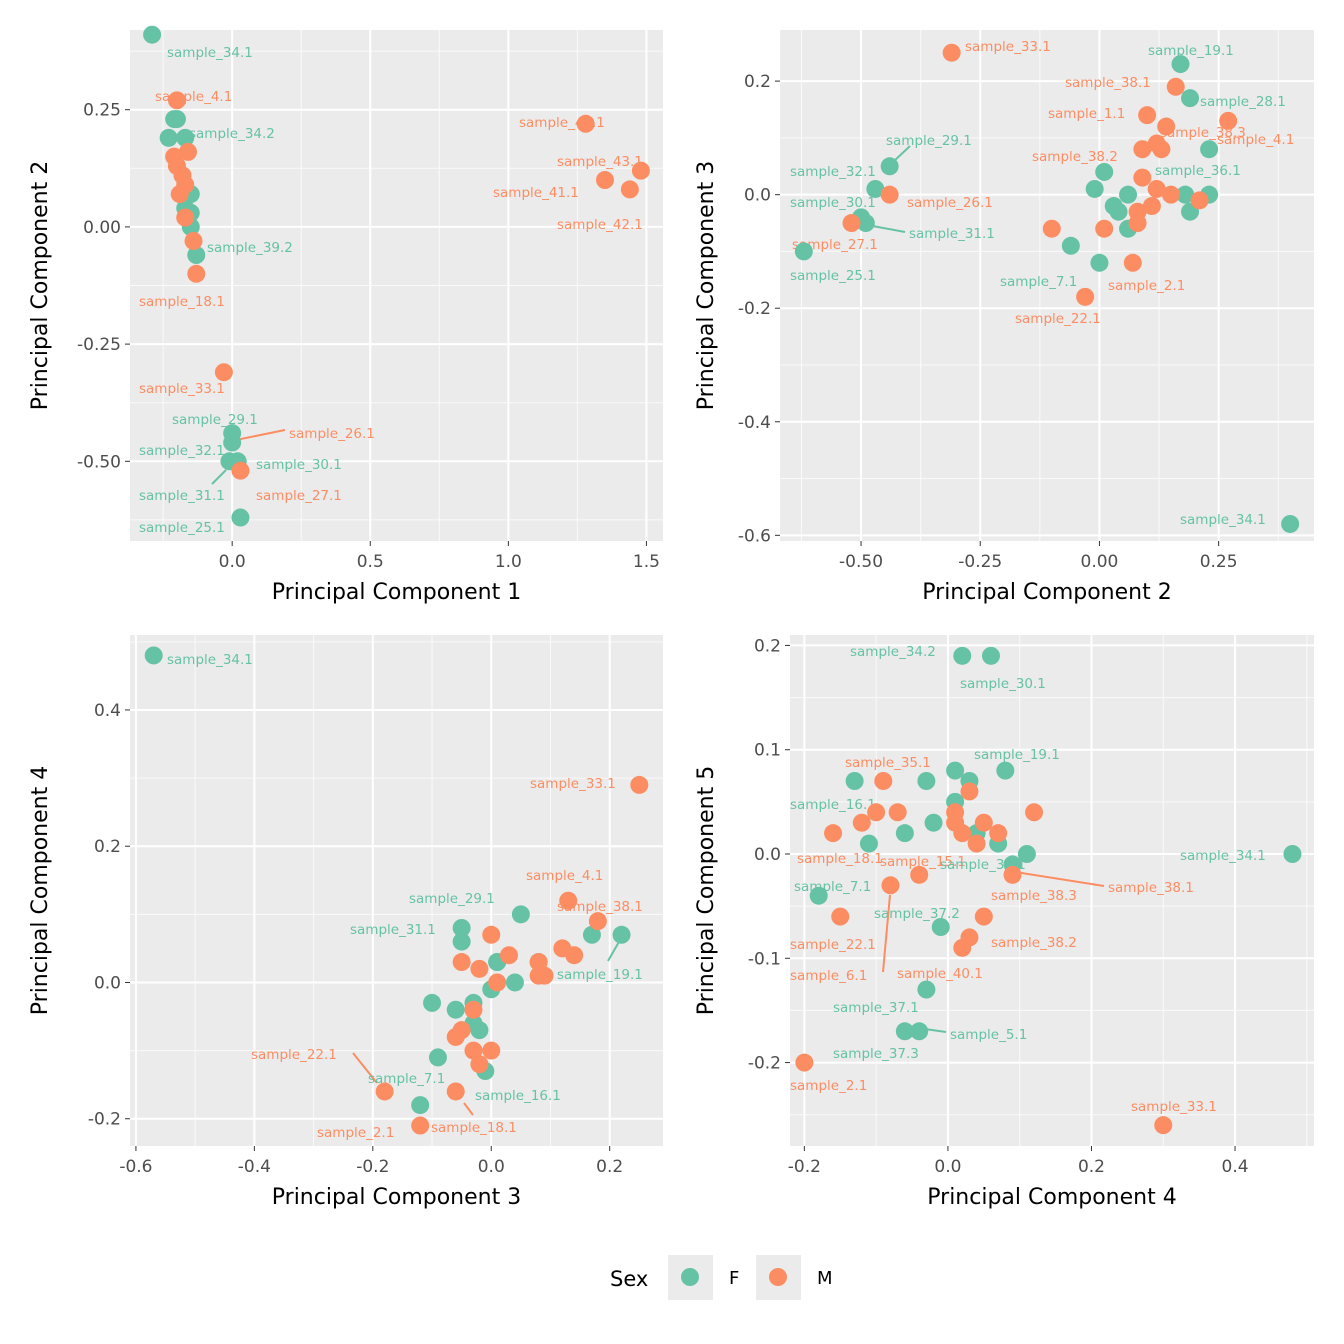 The image size is (1344, 1344). I want to click on point-label: sample_18.1, so click(182, 302).